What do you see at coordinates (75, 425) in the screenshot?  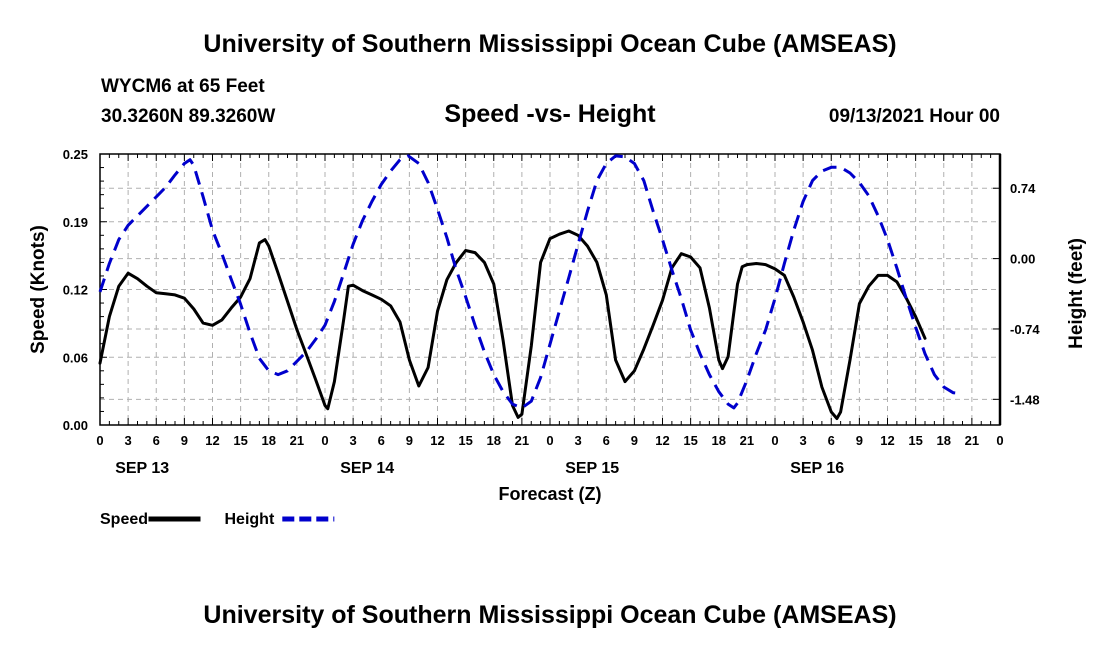 I see `y-tick-label-left: 0.00` at bounding box center [75, 425].